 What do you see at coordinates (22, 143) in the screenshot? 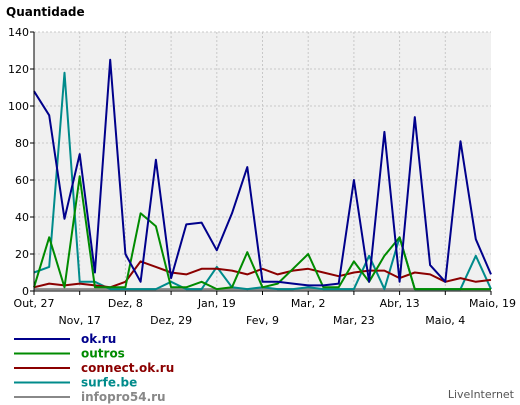
I see `y-tick-label: 80` at bounding box center [22, 143].